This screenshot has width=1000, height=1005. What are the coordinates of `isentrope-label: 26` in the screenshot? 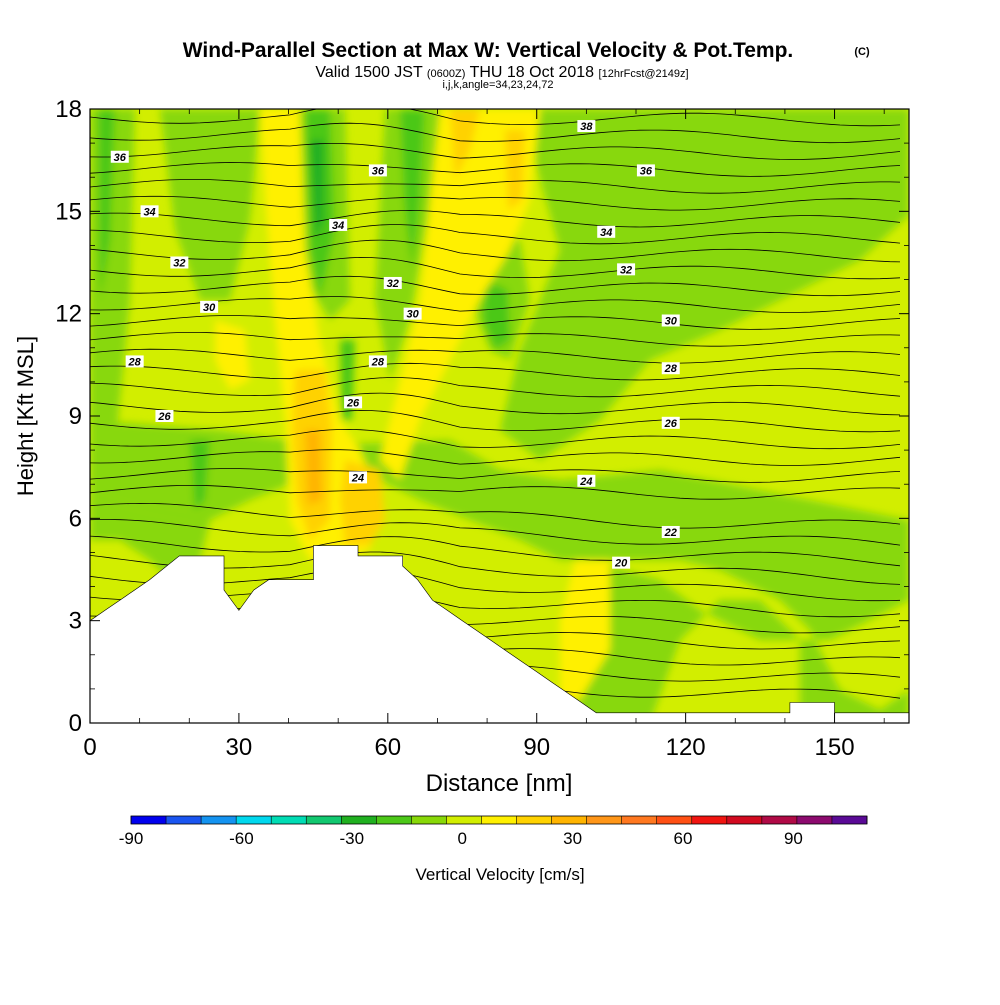 It's located at (164, 417).